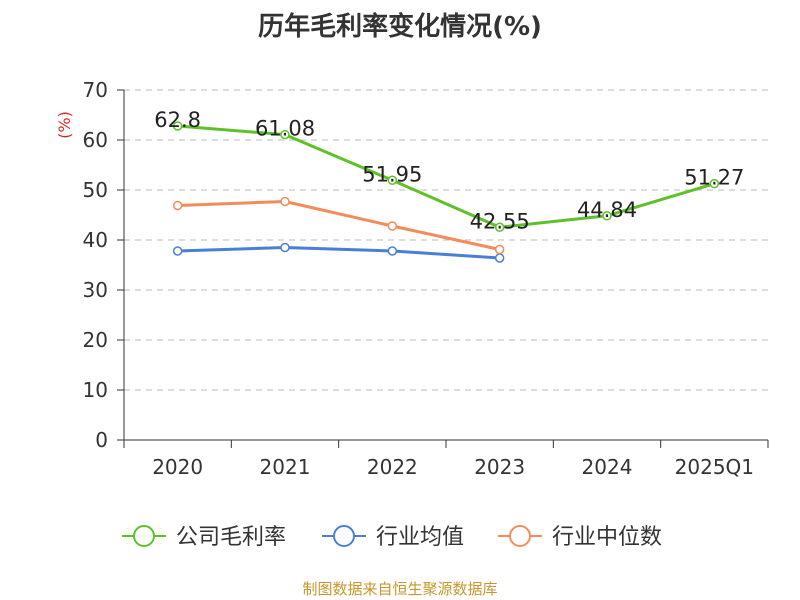 The image size is (800, 600). What do you see at coordinates (285, 467) in the screenshot?
I see `x-tick-label: 2021` at bounding box center [285, 467].